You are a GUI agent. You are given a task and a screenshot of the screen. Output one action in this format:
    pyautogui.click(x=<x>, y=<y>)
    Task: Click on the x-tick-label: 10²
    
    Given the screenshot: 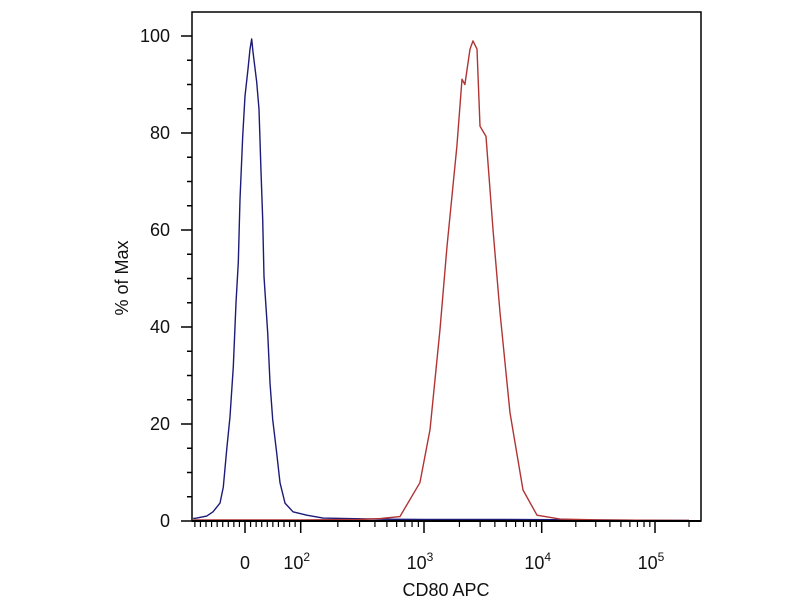 What is the action you would take?
    pyautogui.click(x=296, y=561)
    